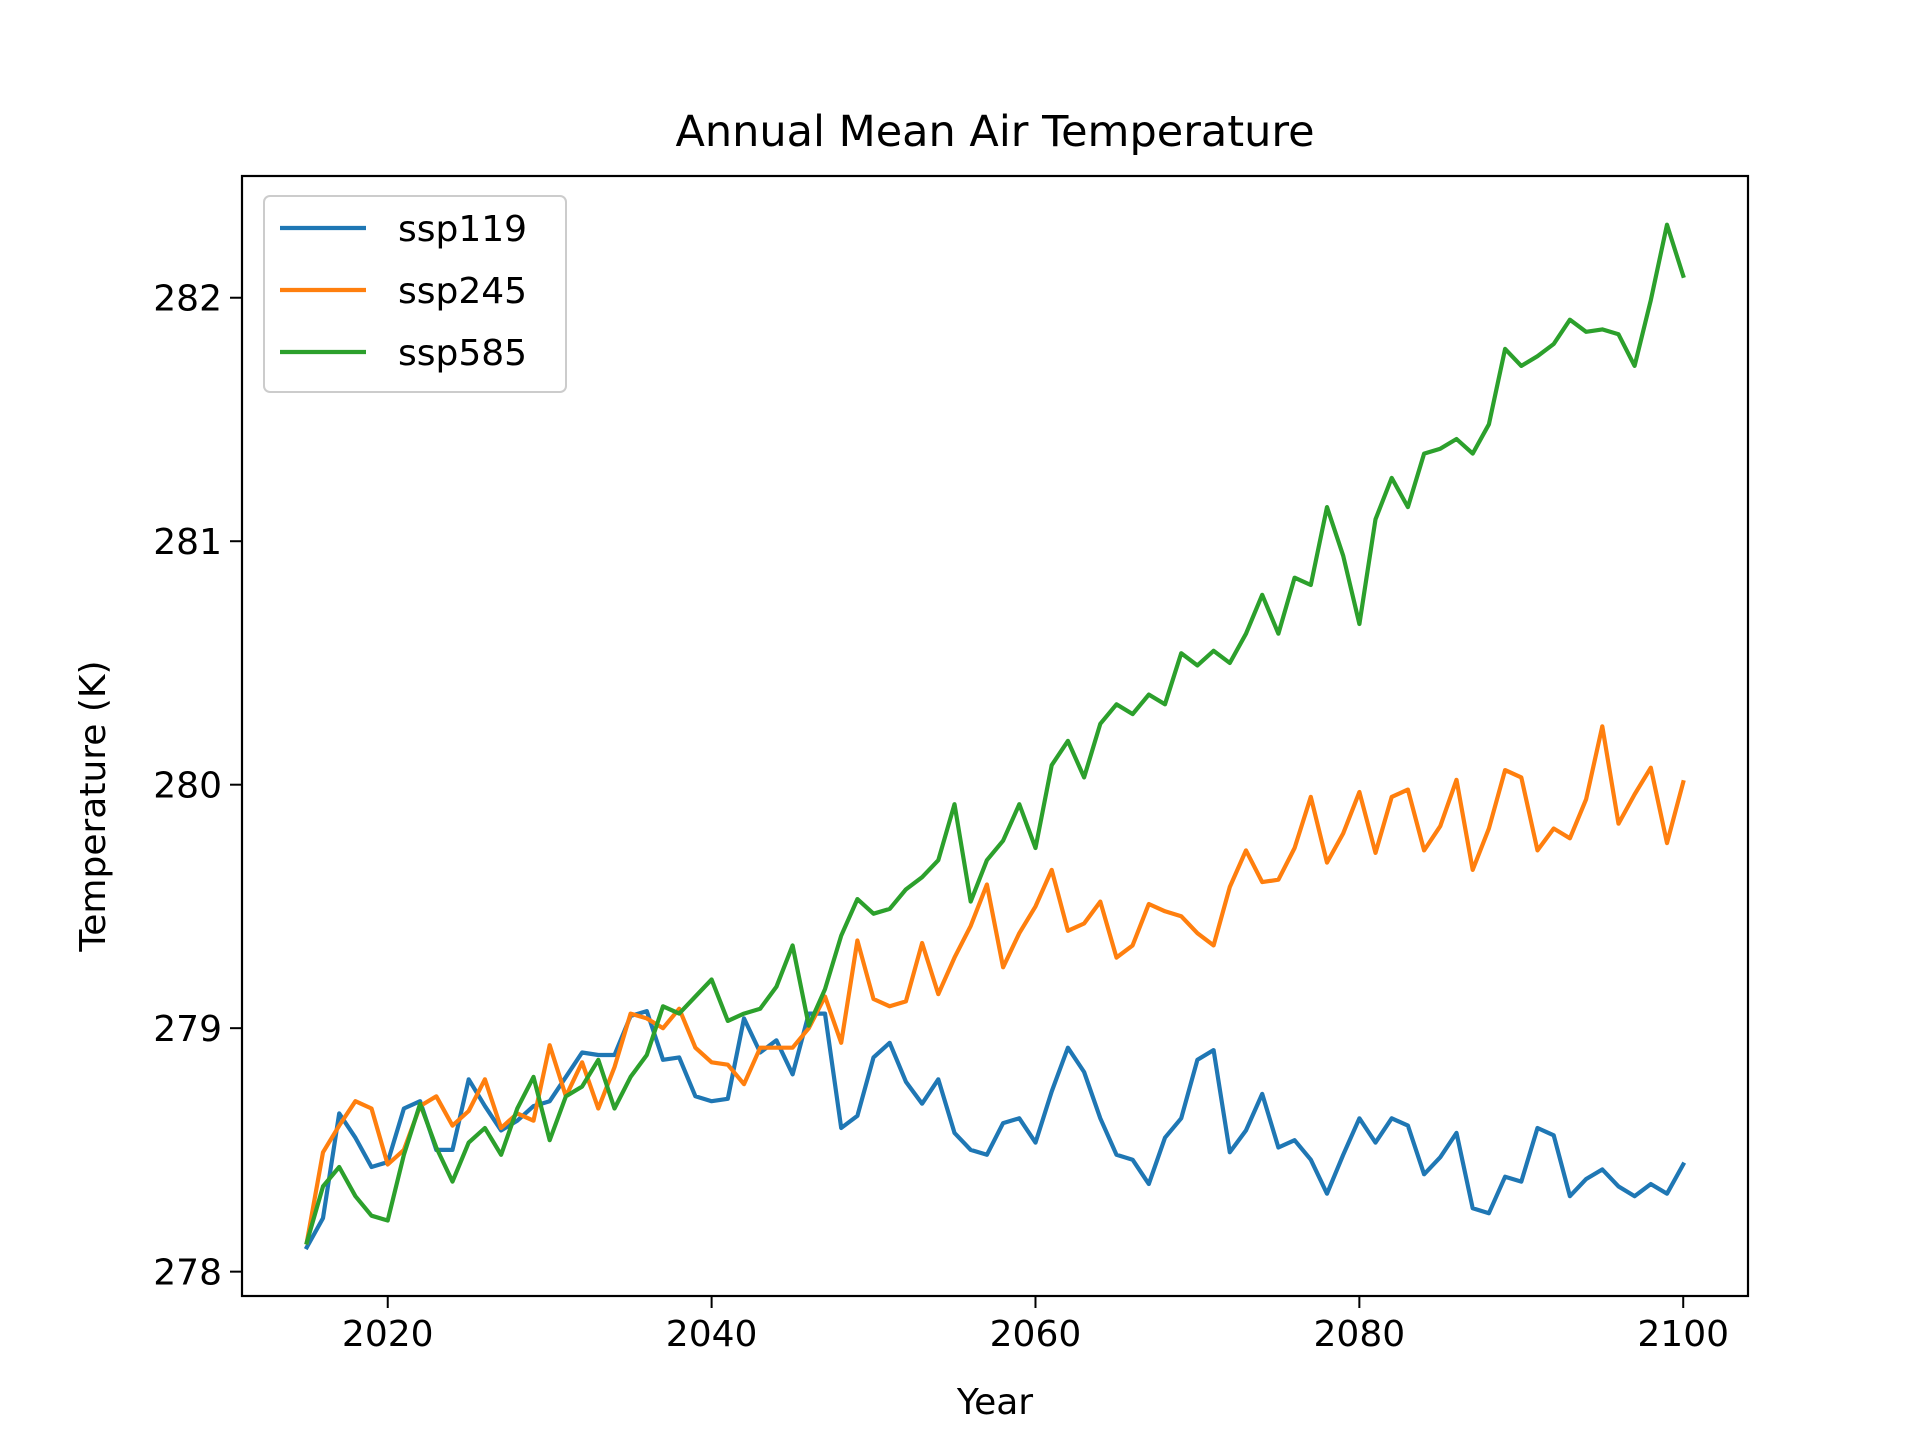 This screenshot has height=1440, width=1920. I want to click on y-tick-label: 279, so click(187, 1029).